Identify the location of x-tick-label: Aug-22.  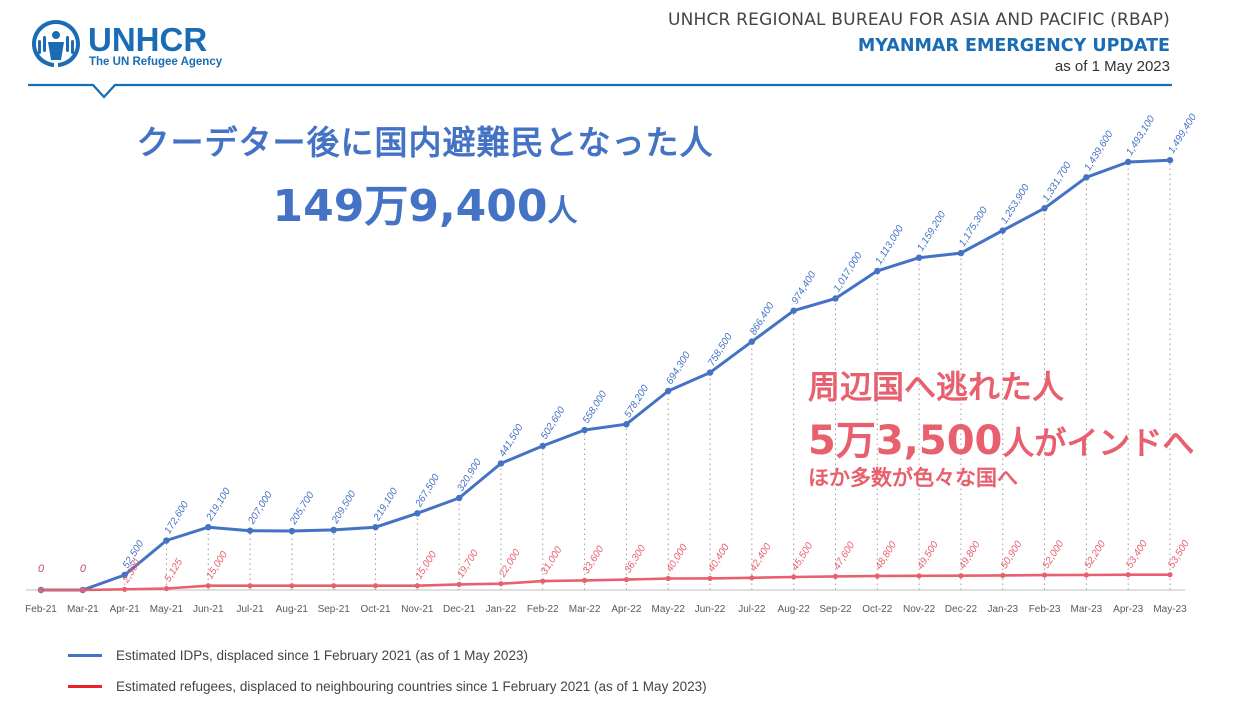
(794, 609).